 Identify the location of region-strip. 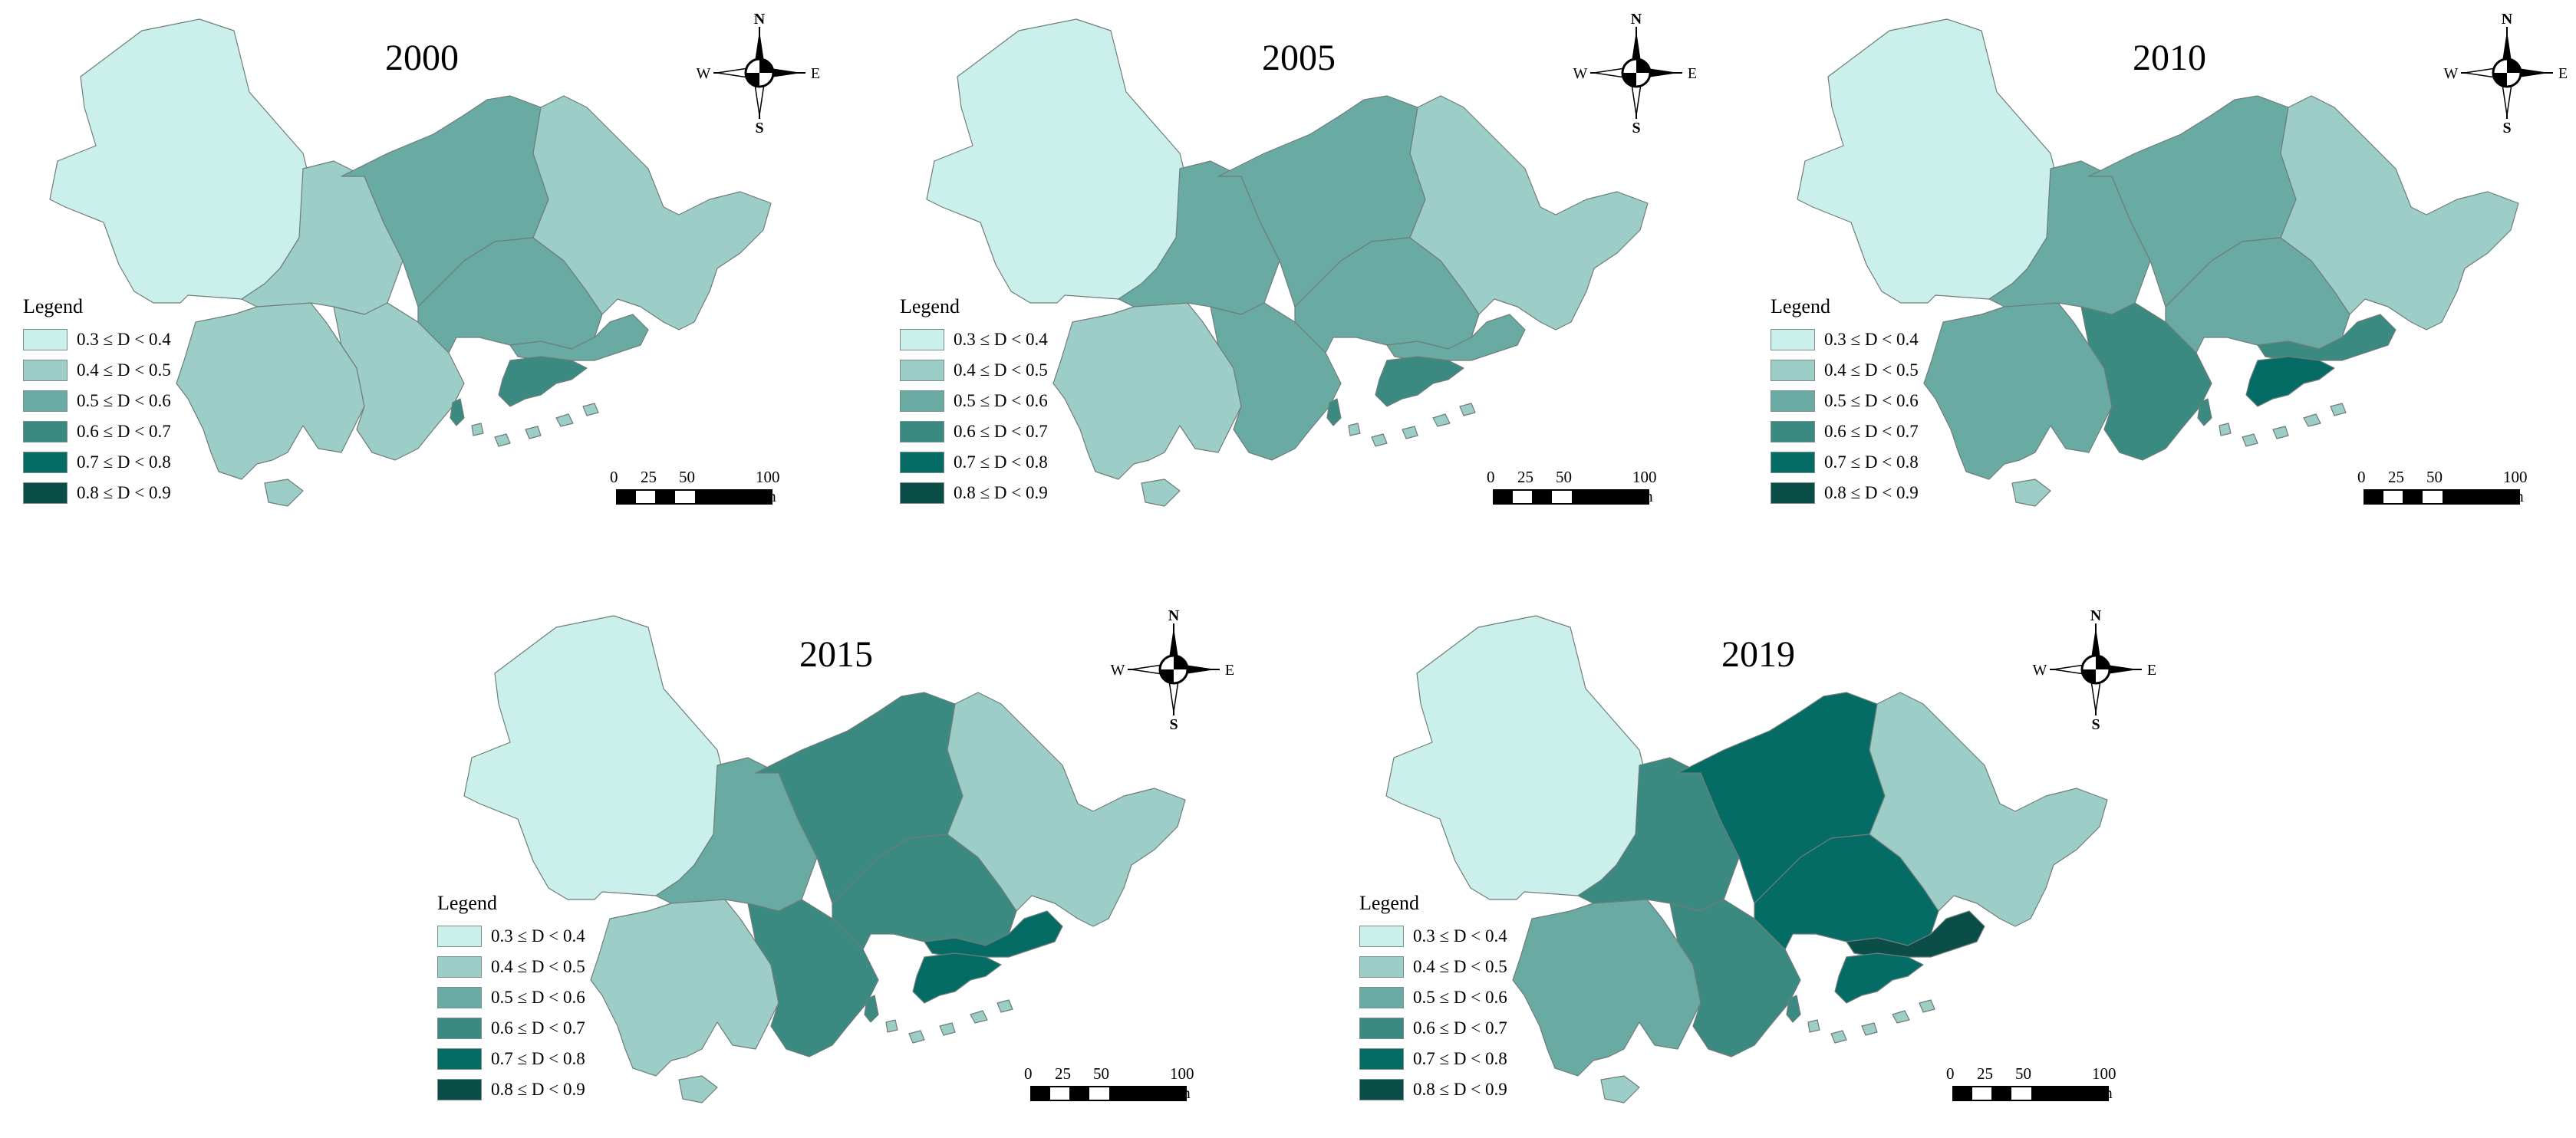
(457, 412).